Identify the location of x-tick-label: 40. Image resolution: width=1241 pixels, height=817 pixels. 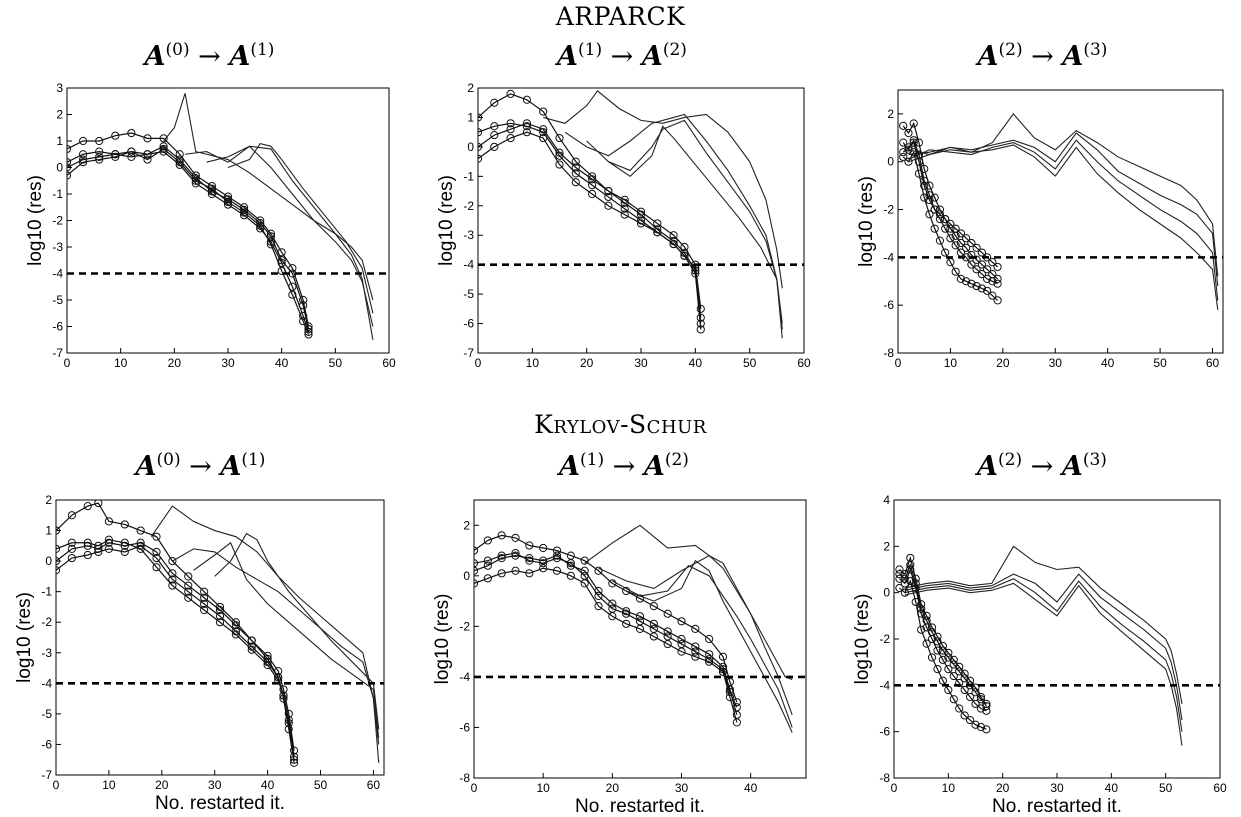
(1108, 363).